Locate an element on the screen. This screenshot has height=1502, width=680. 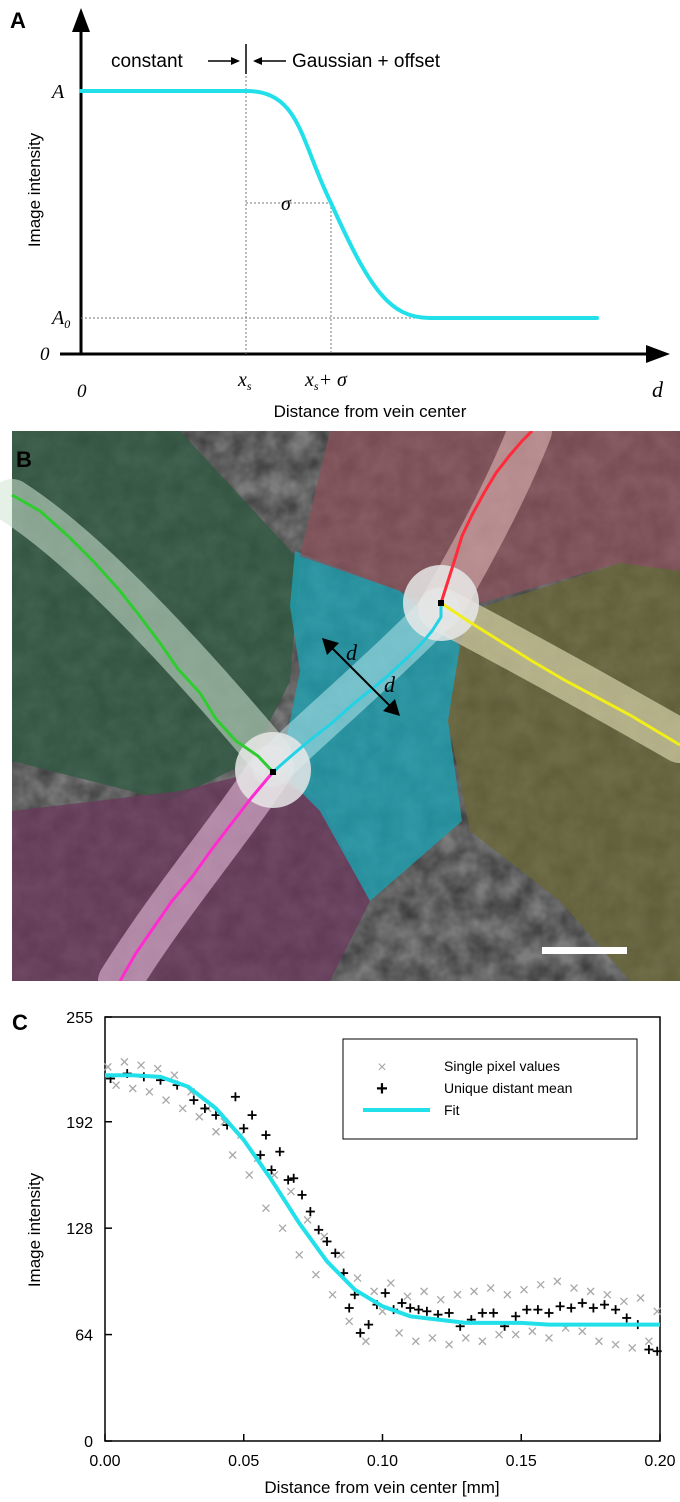
vein-trace-magenta is located at coordinates (196, 876).